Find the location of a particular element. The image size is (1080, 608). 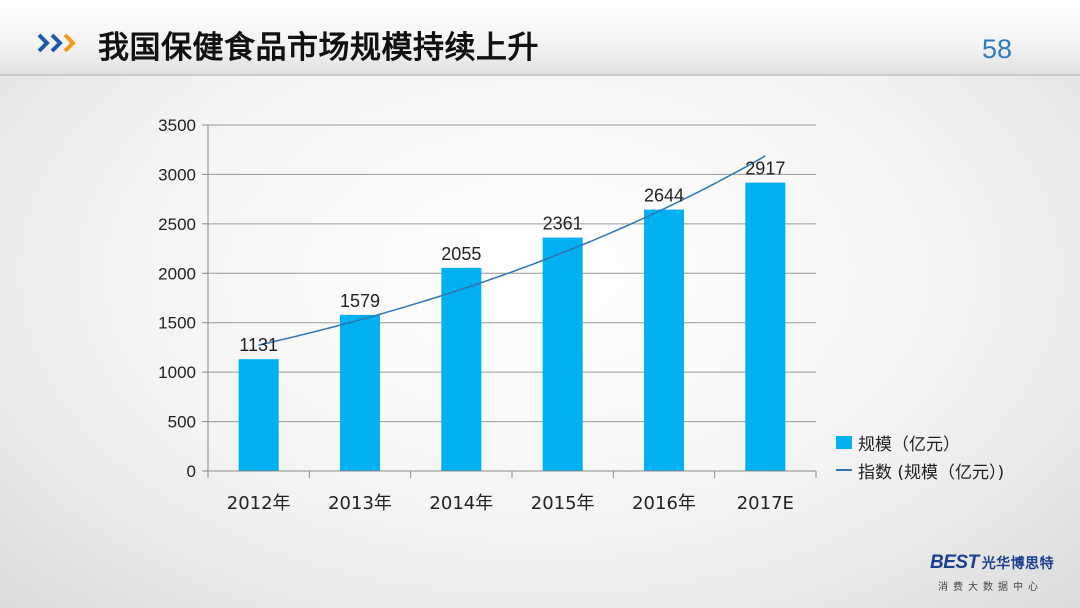

x-tick-label: 2012年 is located at coordinates (259, 503).